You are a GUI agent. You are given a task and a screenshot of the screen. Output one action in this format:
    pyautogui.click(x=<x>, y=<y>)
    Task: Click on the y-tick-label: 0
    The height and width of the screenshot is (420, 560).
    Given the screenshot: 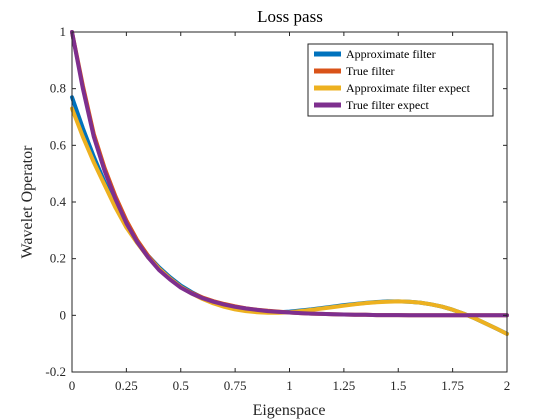 What is the action you would take?
    pyautogui.click(x=63, y=314)
    